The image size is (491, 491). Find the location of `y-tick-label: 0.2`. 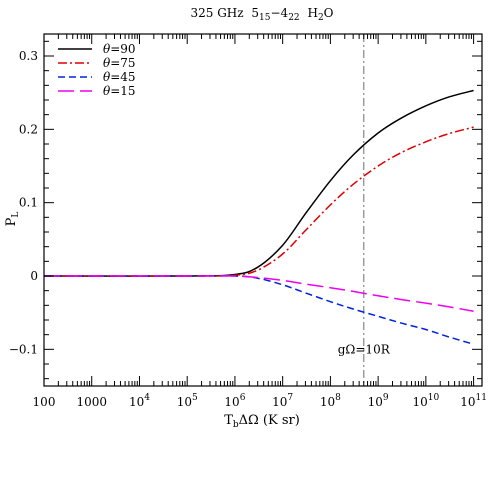

y-tick-label: 0.2 is located at coordinates (28, 129).